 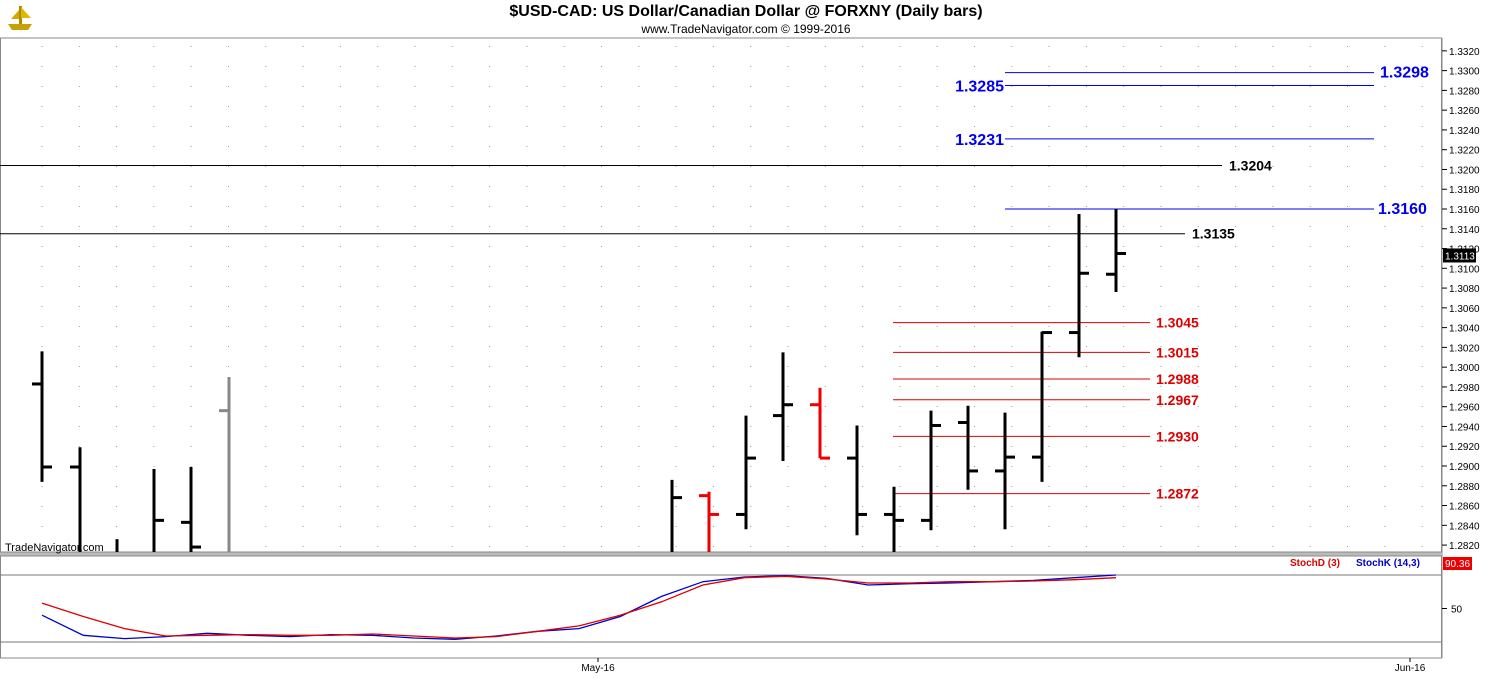 What do you see at coordinates (1464, 507) in the screenshot?
I see `y-tick-label: 1.2860` at bounding box center [1464, 507].